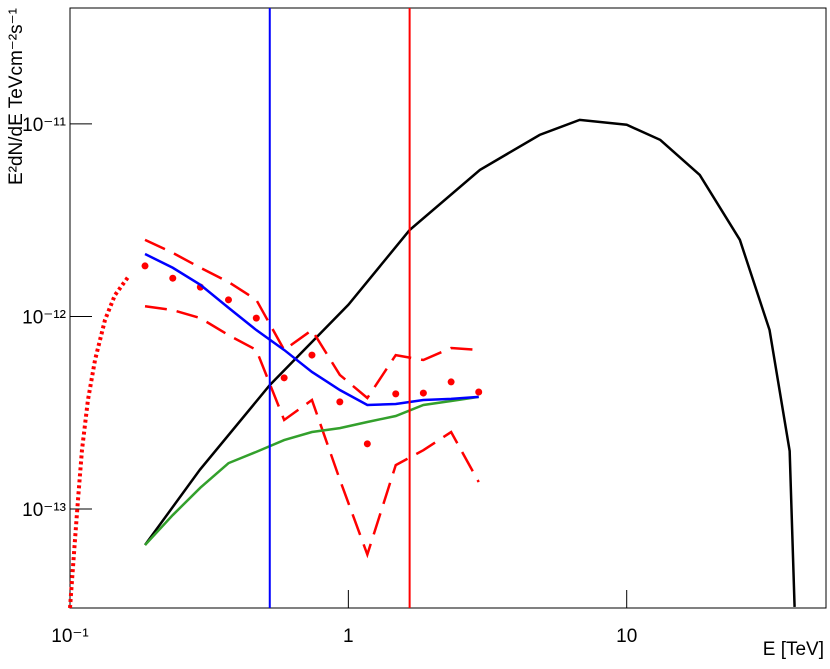  Describe the element at coordinates (44, 125) in the screenshot. I see `y-tick-label: 10⁻¹¹` at that location.